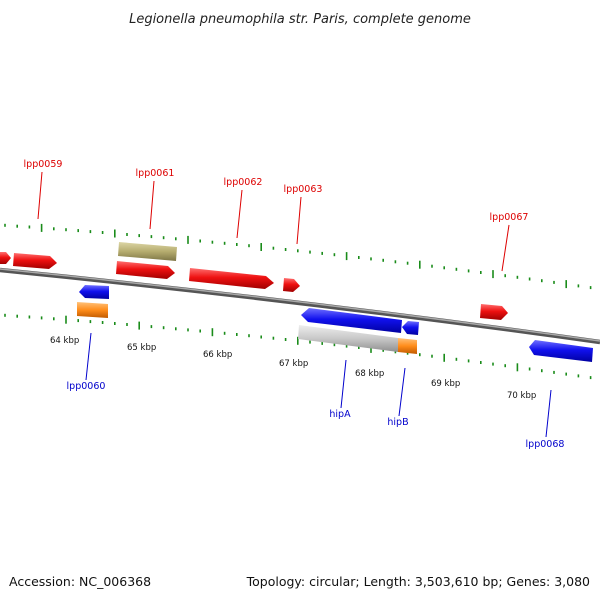 The image size is (600, 600). Describe the element at coordinates (407, 346) in the screenshot. I see `rna-feature-hipB` at that location.